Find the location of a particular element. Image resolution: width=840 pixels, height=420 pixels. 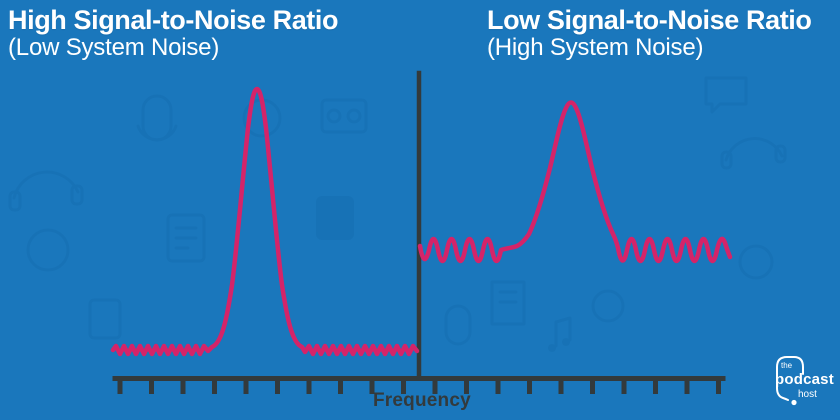

low-snr-spectrum-curve is located at coordinates (575, 182).